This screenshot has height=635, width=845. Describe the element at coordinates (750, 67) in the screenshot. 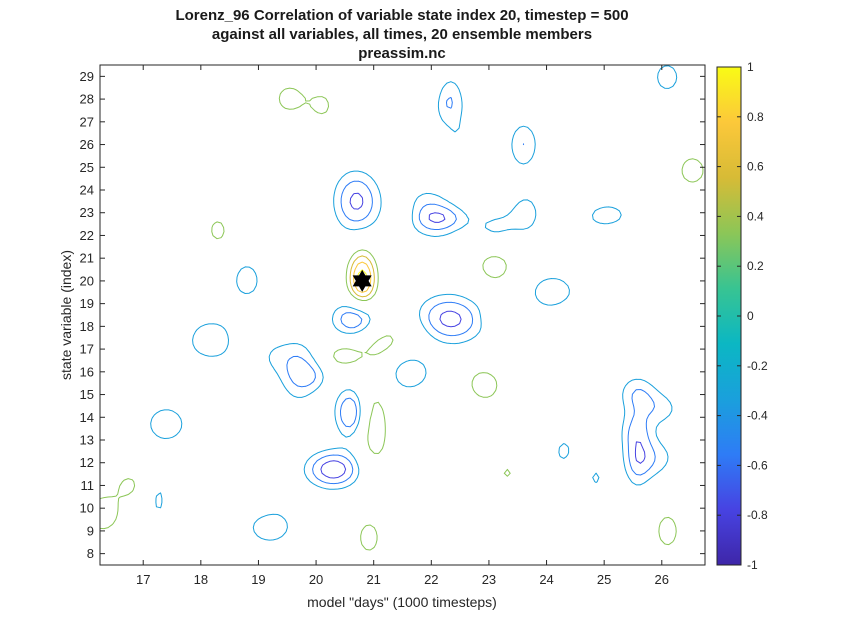

I see `colorbar-tick-label: 1` at that location.